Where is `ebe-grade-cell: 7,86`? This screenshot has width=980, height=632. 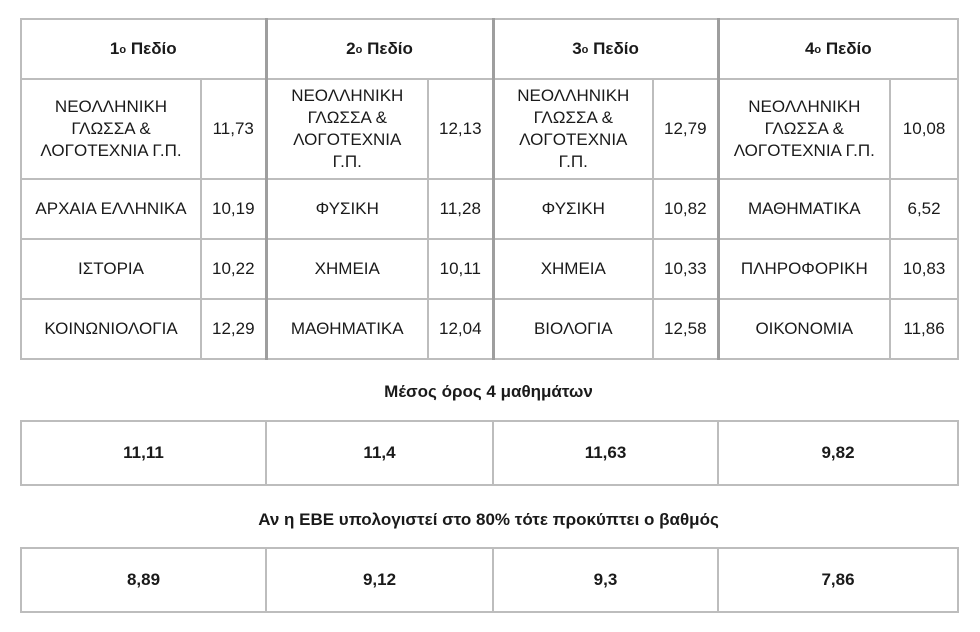 ebe-grade-cell: 7,86 is located at coordinates (838, 580).